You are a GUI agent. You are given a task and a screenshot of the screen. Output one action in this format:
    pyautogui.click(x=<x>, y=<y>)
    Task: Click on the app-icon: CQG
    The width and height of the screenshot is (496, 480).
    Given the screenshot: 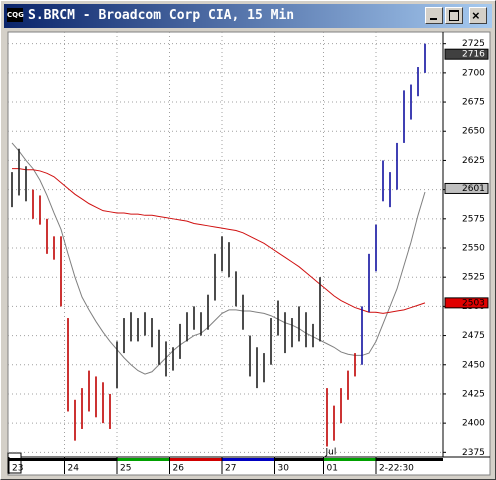 What is the action you would take?
    pyautogui.click(x=15, y=15)
    